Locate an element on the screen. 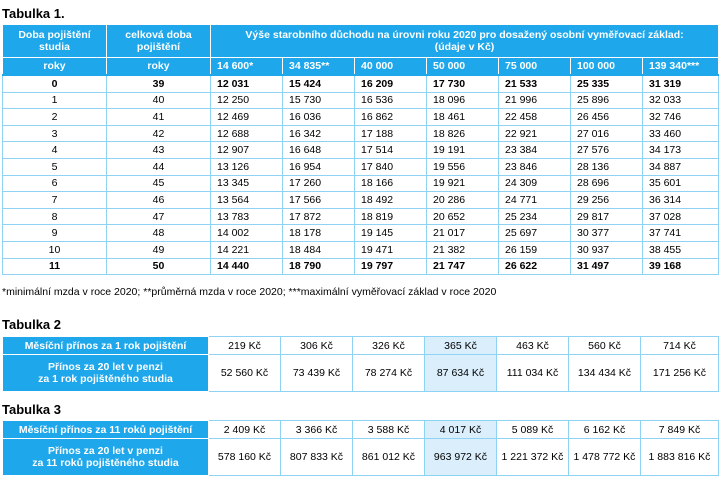  pension-cell: 34 173 is located at coordinates (680, 150).